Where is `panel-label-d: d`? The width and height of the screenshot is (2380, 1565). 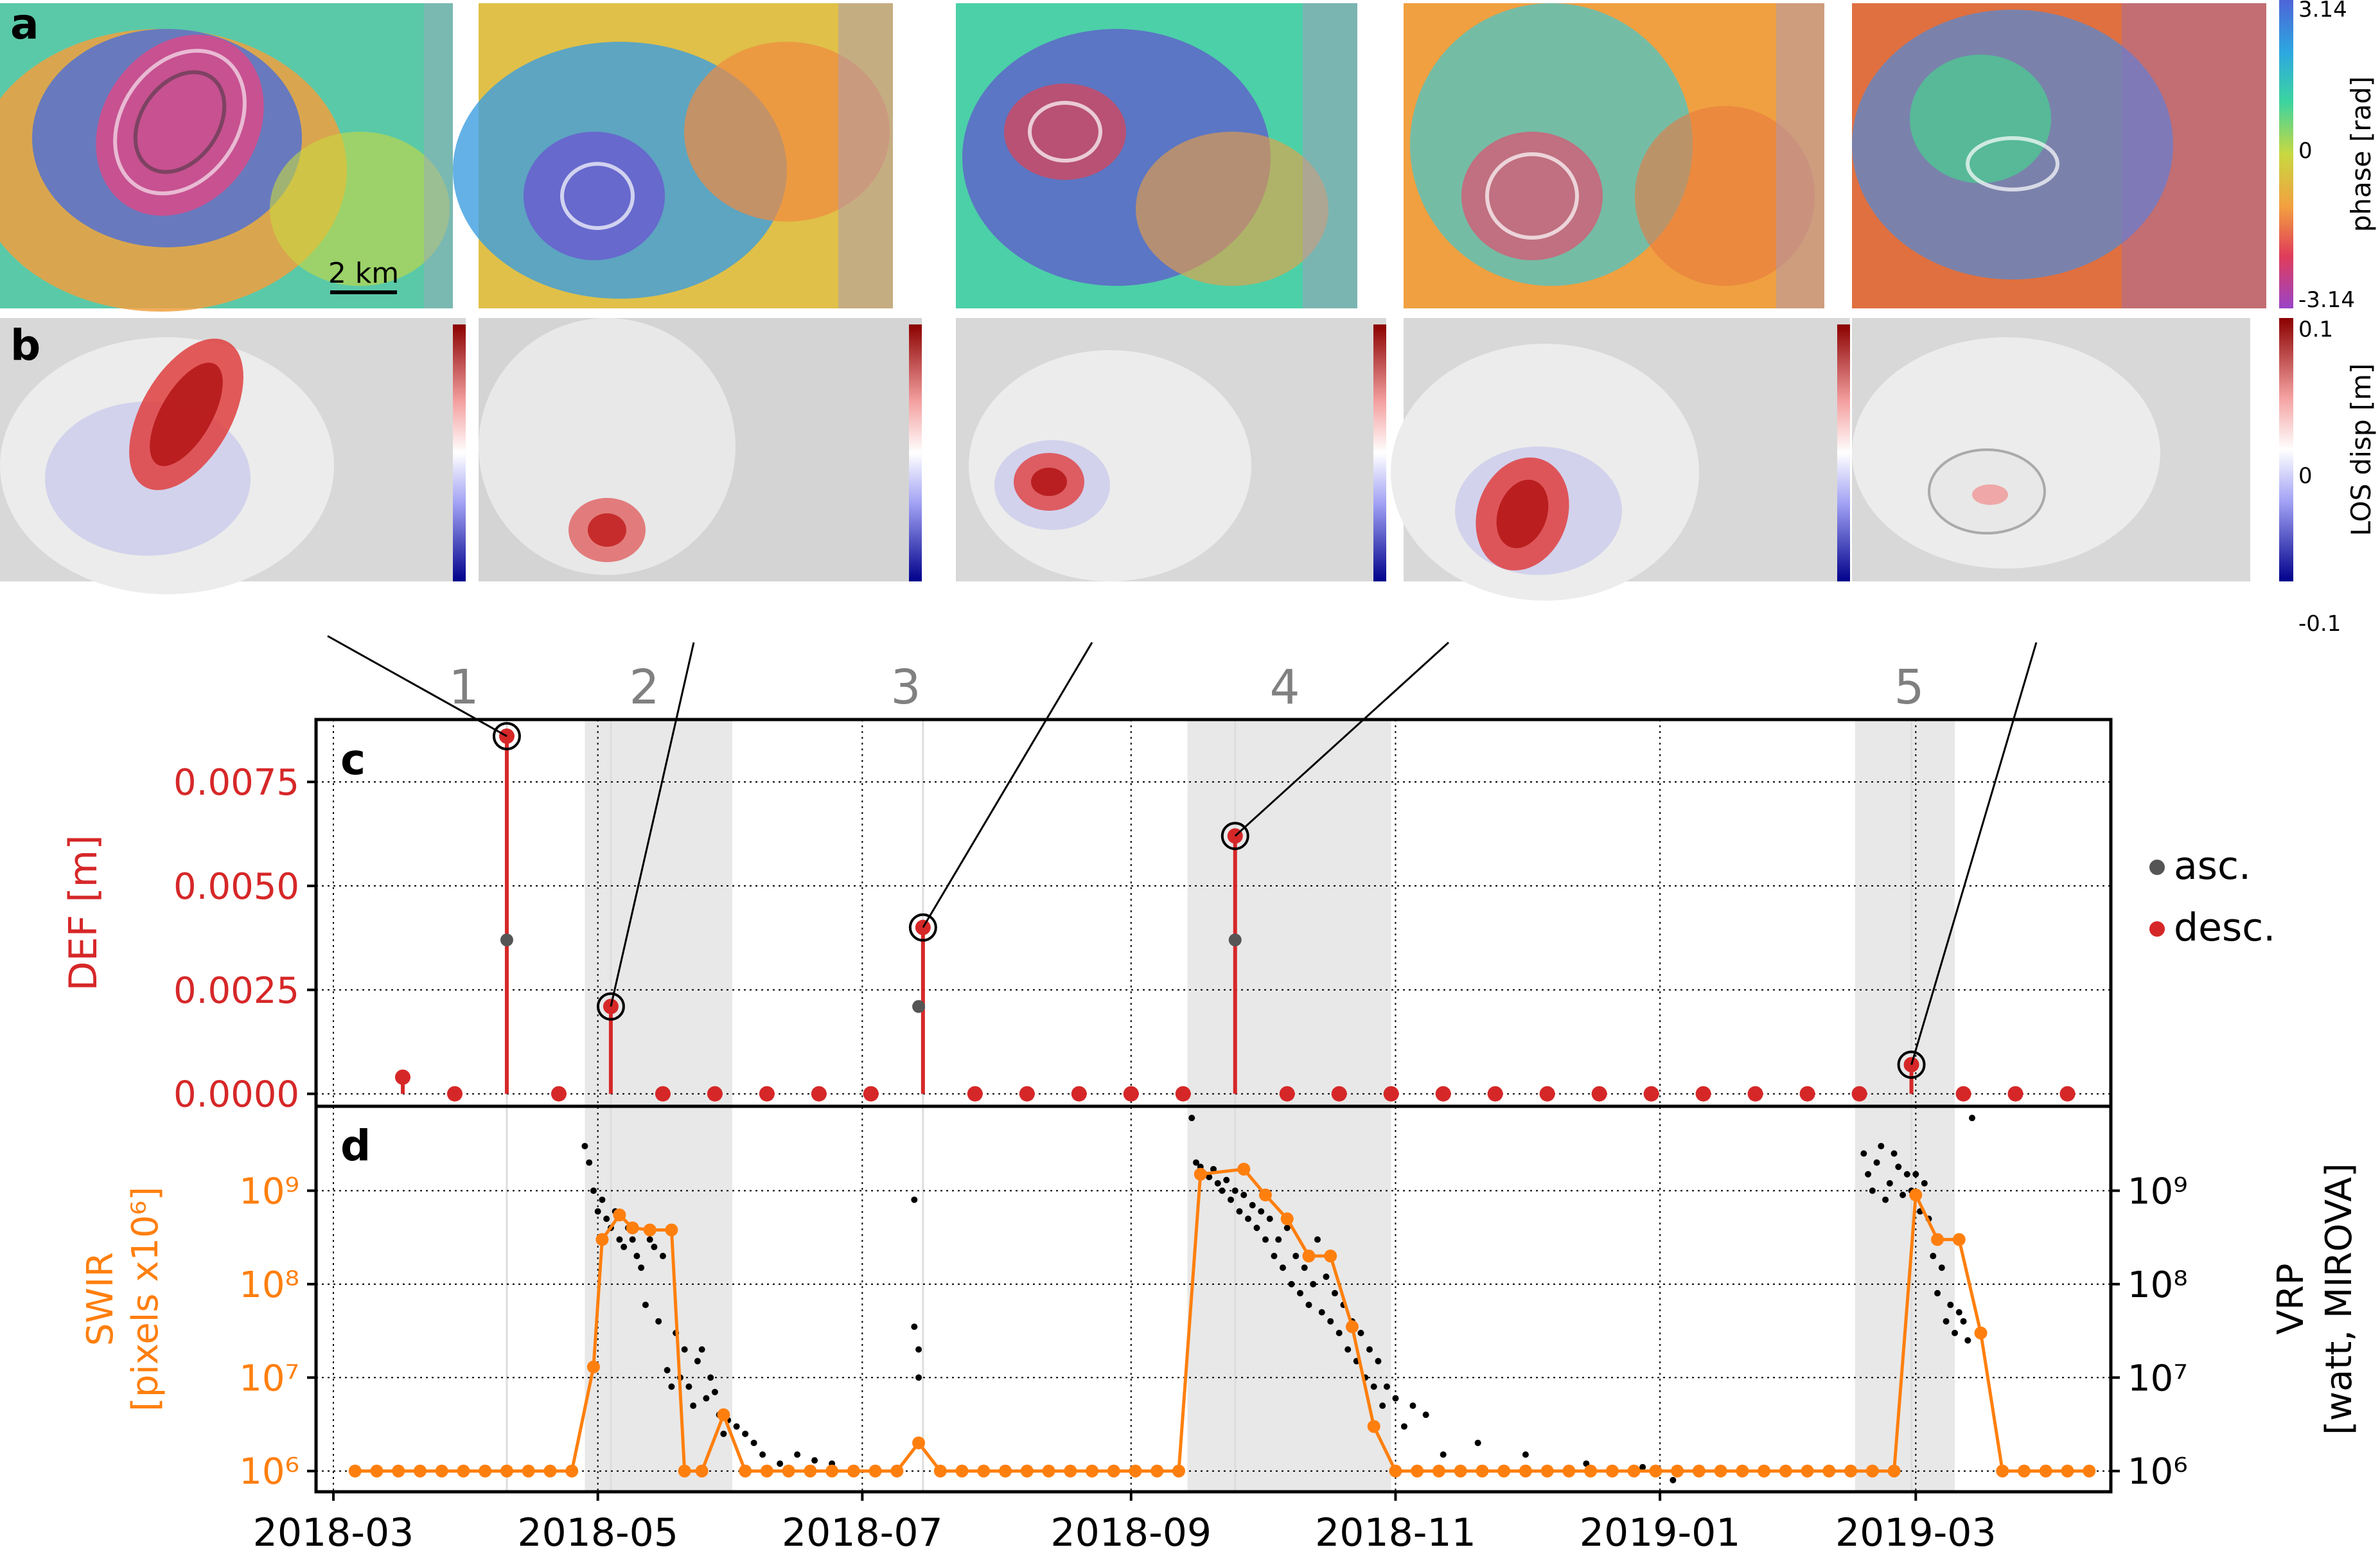
panel-label-d: d is located at coordinates (355, 1146).